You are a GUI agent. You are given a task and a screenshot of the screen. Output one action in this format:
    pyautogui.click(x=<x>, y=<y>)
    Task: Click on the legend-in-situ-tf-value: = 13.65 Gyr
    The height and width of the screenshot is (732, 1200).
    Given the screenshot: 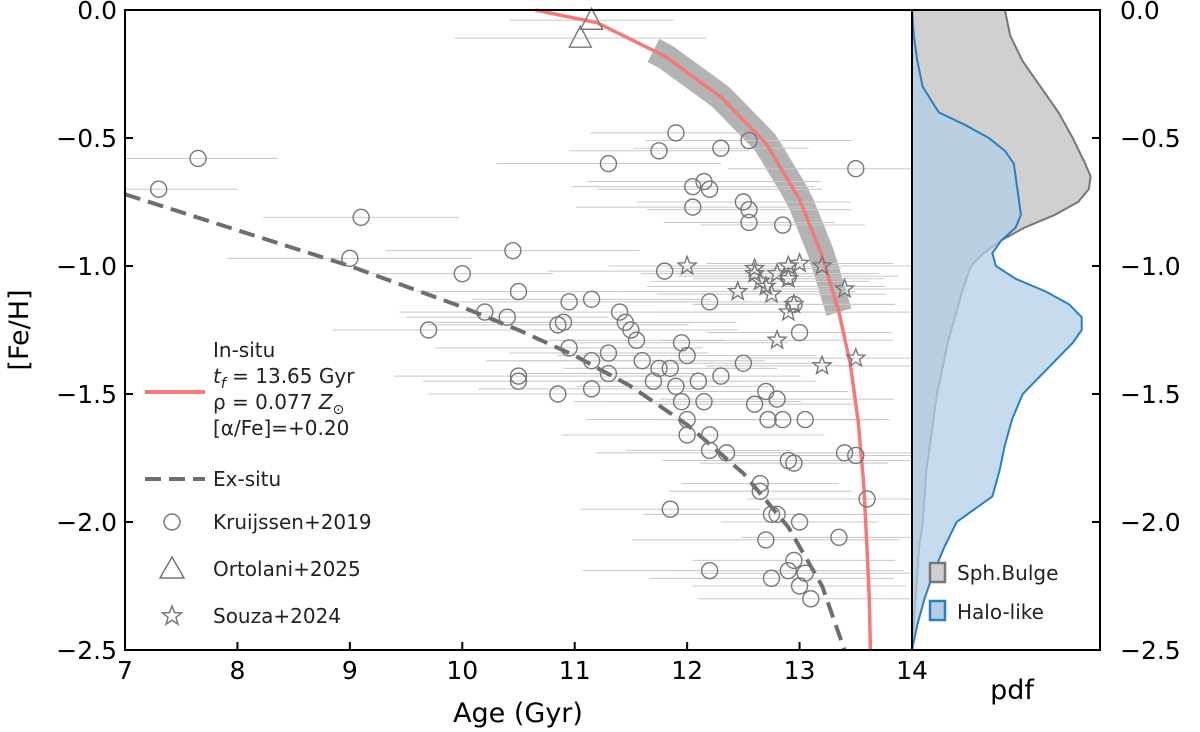 What is the action you would take?
    pyautogui.click(x=290, y=376)
    